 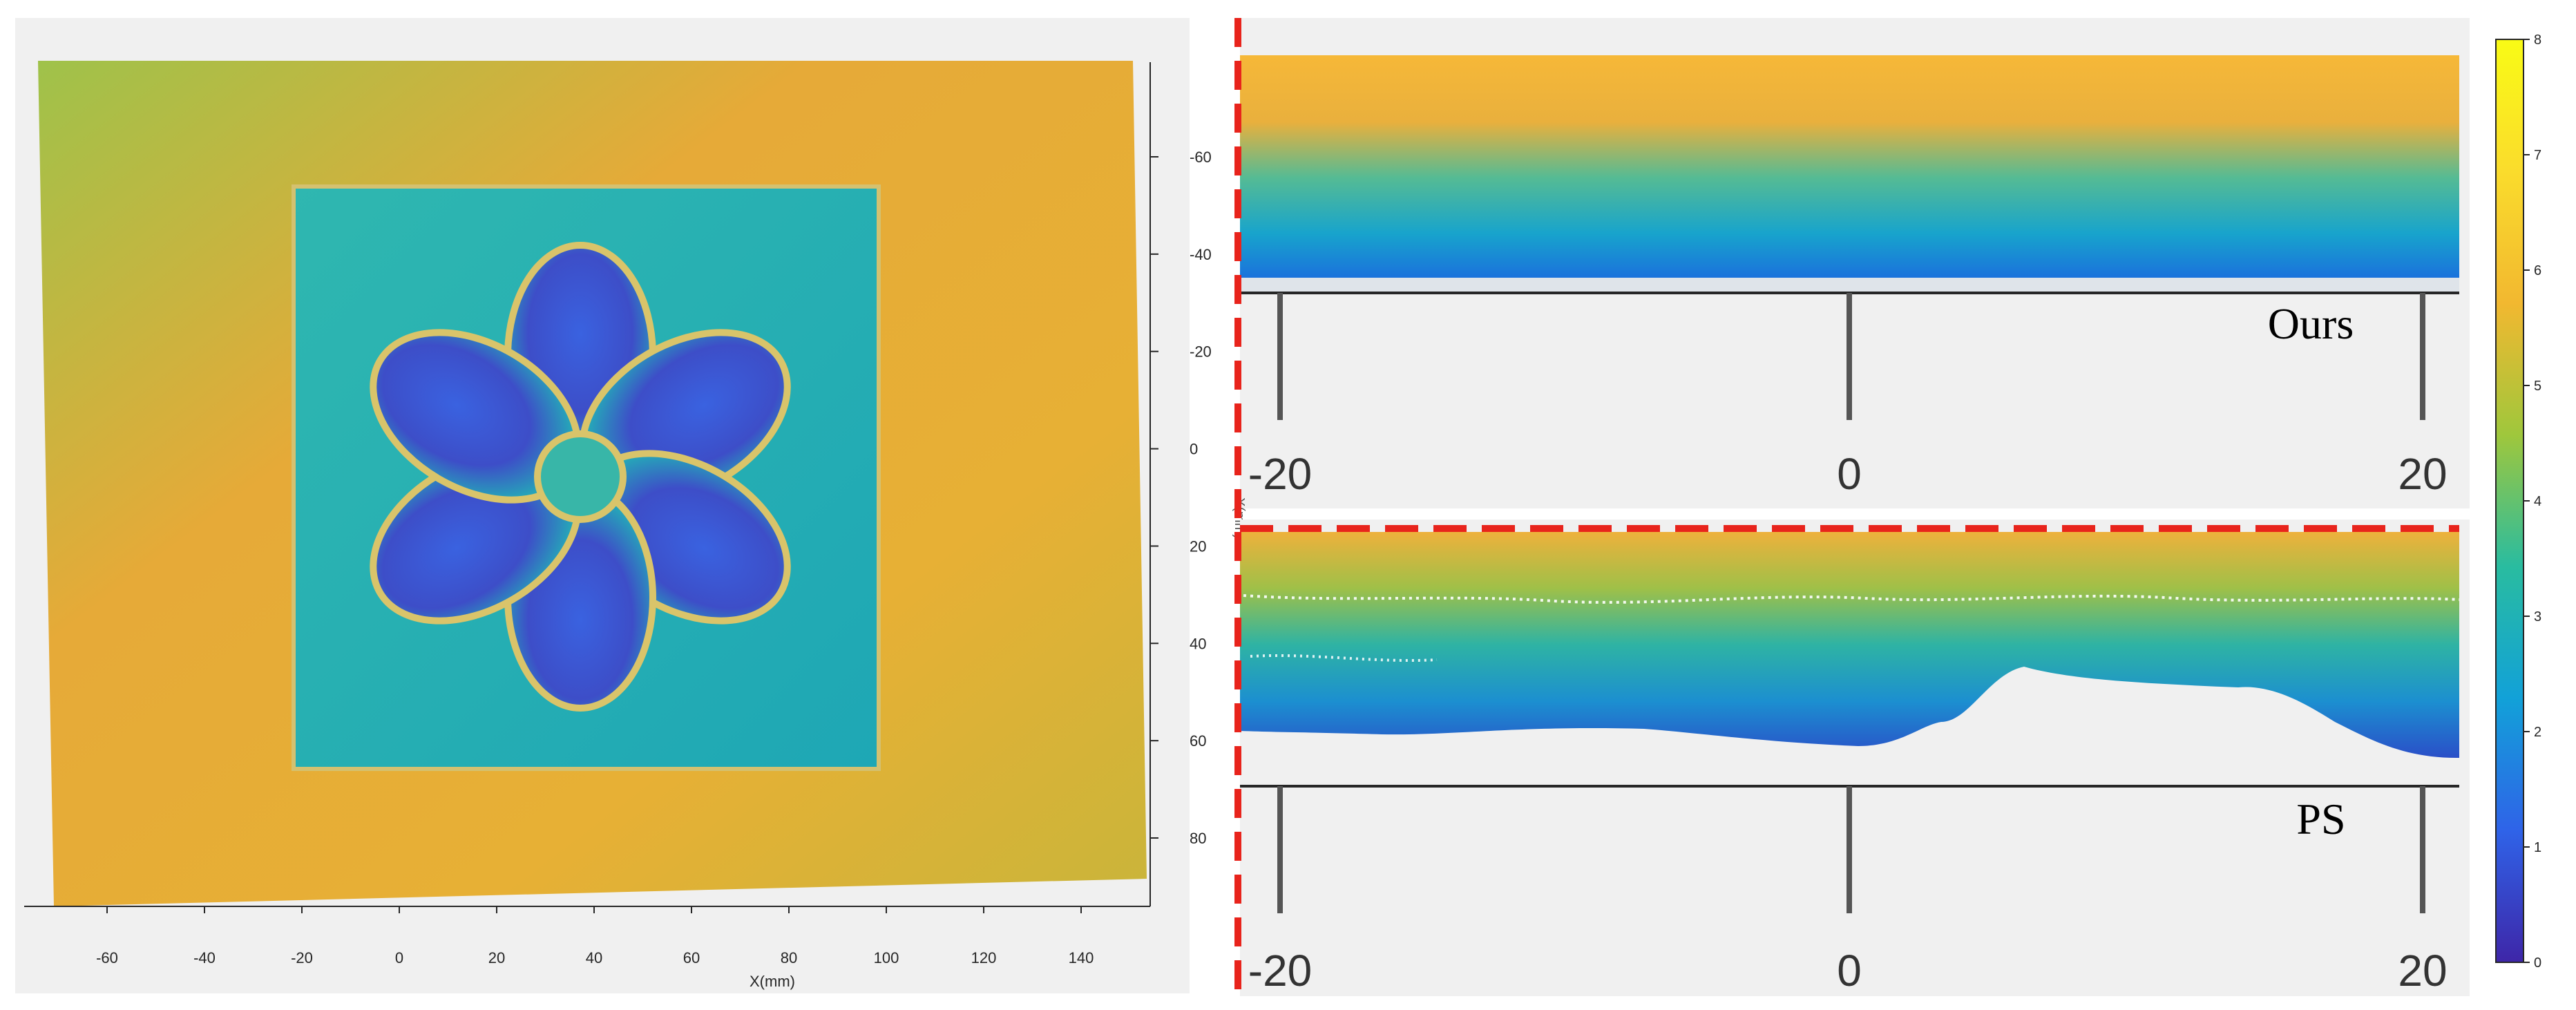 What do you see at coordinates (2320, 819) in the screenshot?
I see `ps-label: PS` at bounding box center [2320, 819].